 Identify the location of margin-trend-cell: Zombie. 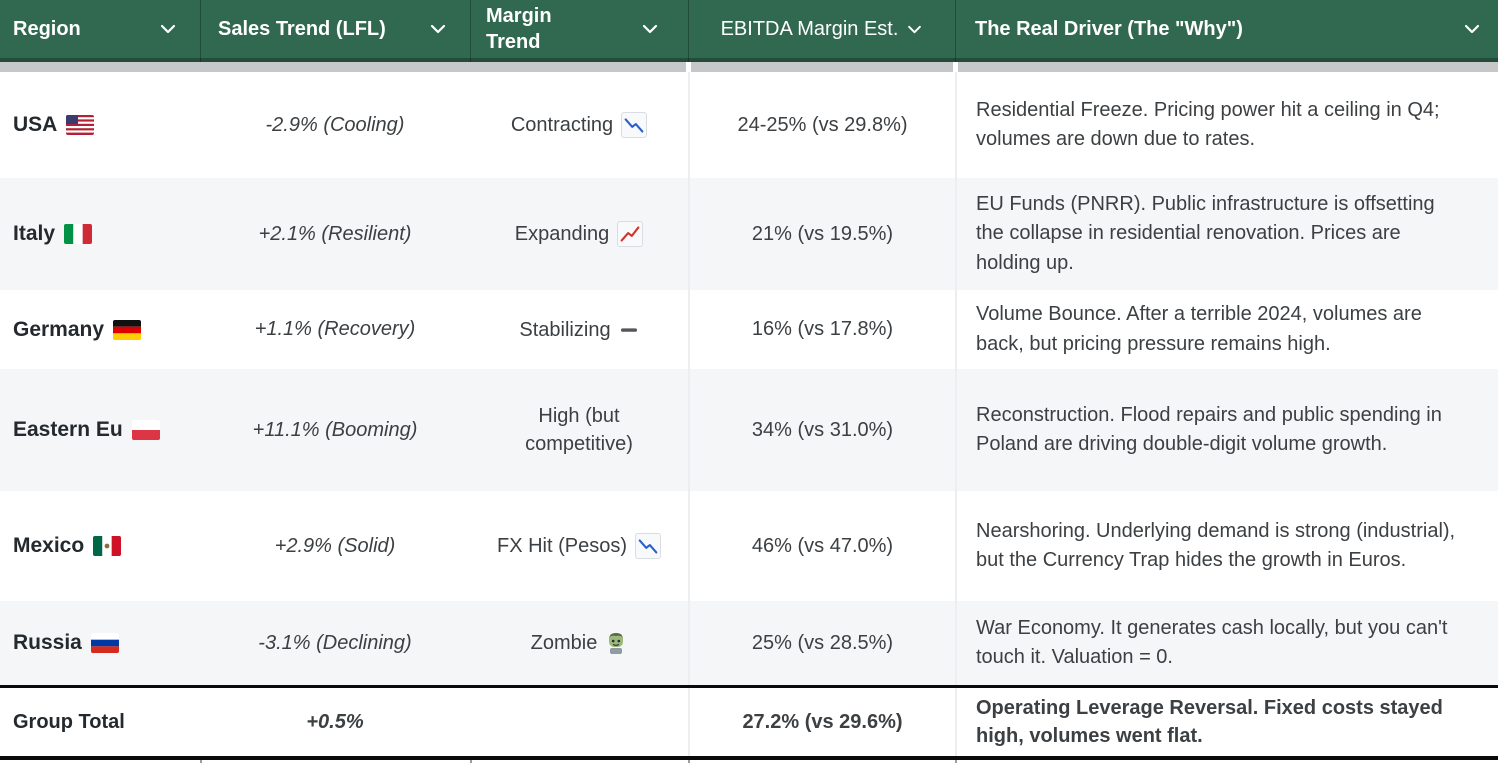
(579, 643).